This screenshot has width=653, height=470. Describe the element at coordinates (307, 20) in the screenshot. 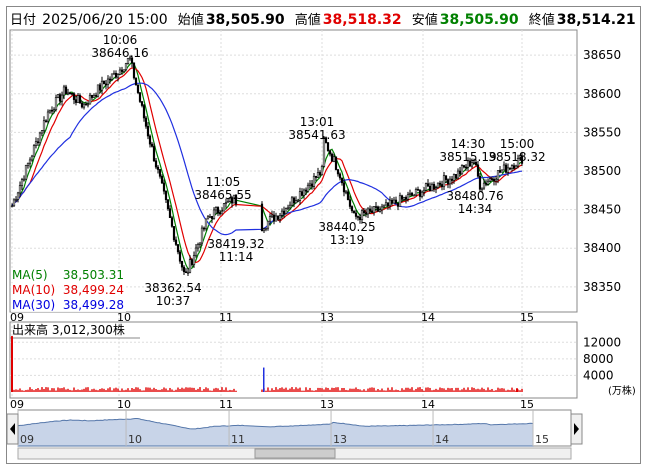

I see `high-label: 高値` at that location.